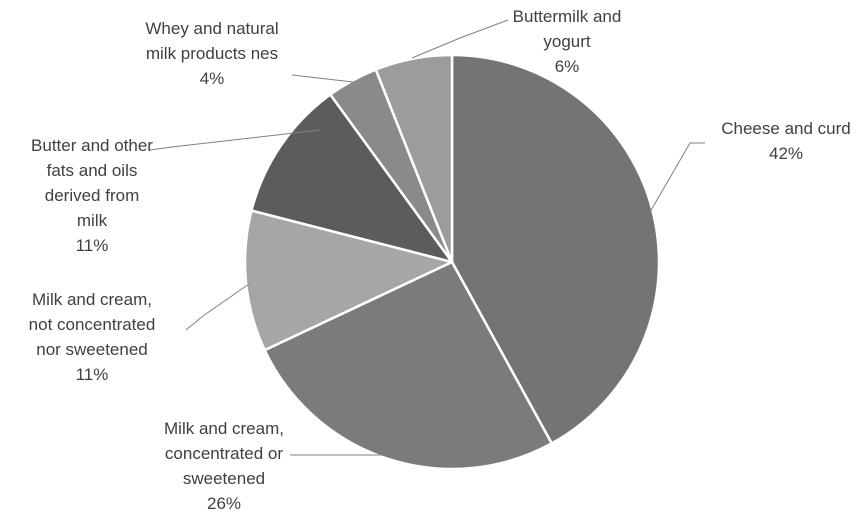  I want to click on slice-label-6: Buttermilk and yogurt 6%, so click(567, 41).